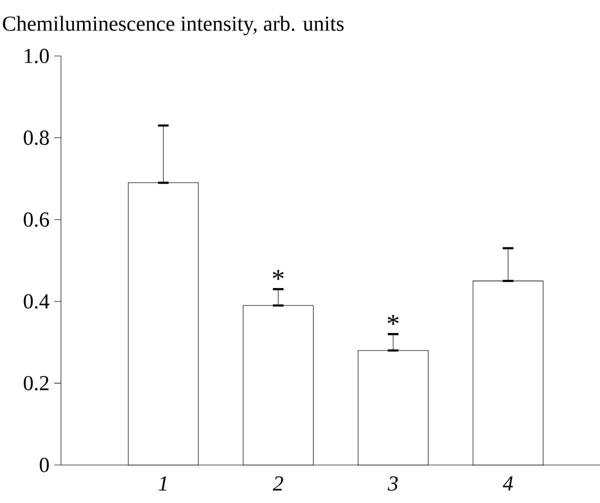 The image size is (600, 503). I want to click on y-axis-title: Chemiluminescence intensity, arb. units, so click(173, 26).